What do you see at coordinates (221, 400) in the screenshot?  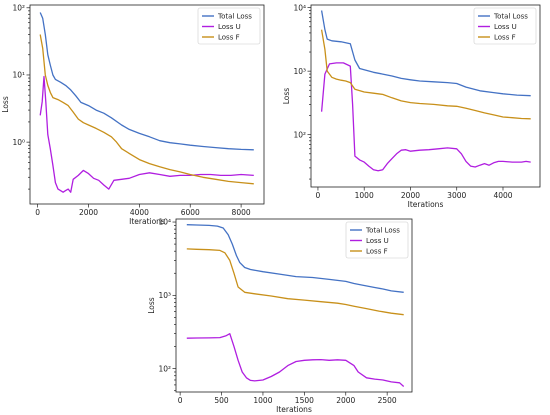 I see `x-tick-label: 500` at bounding box center [221, 400].